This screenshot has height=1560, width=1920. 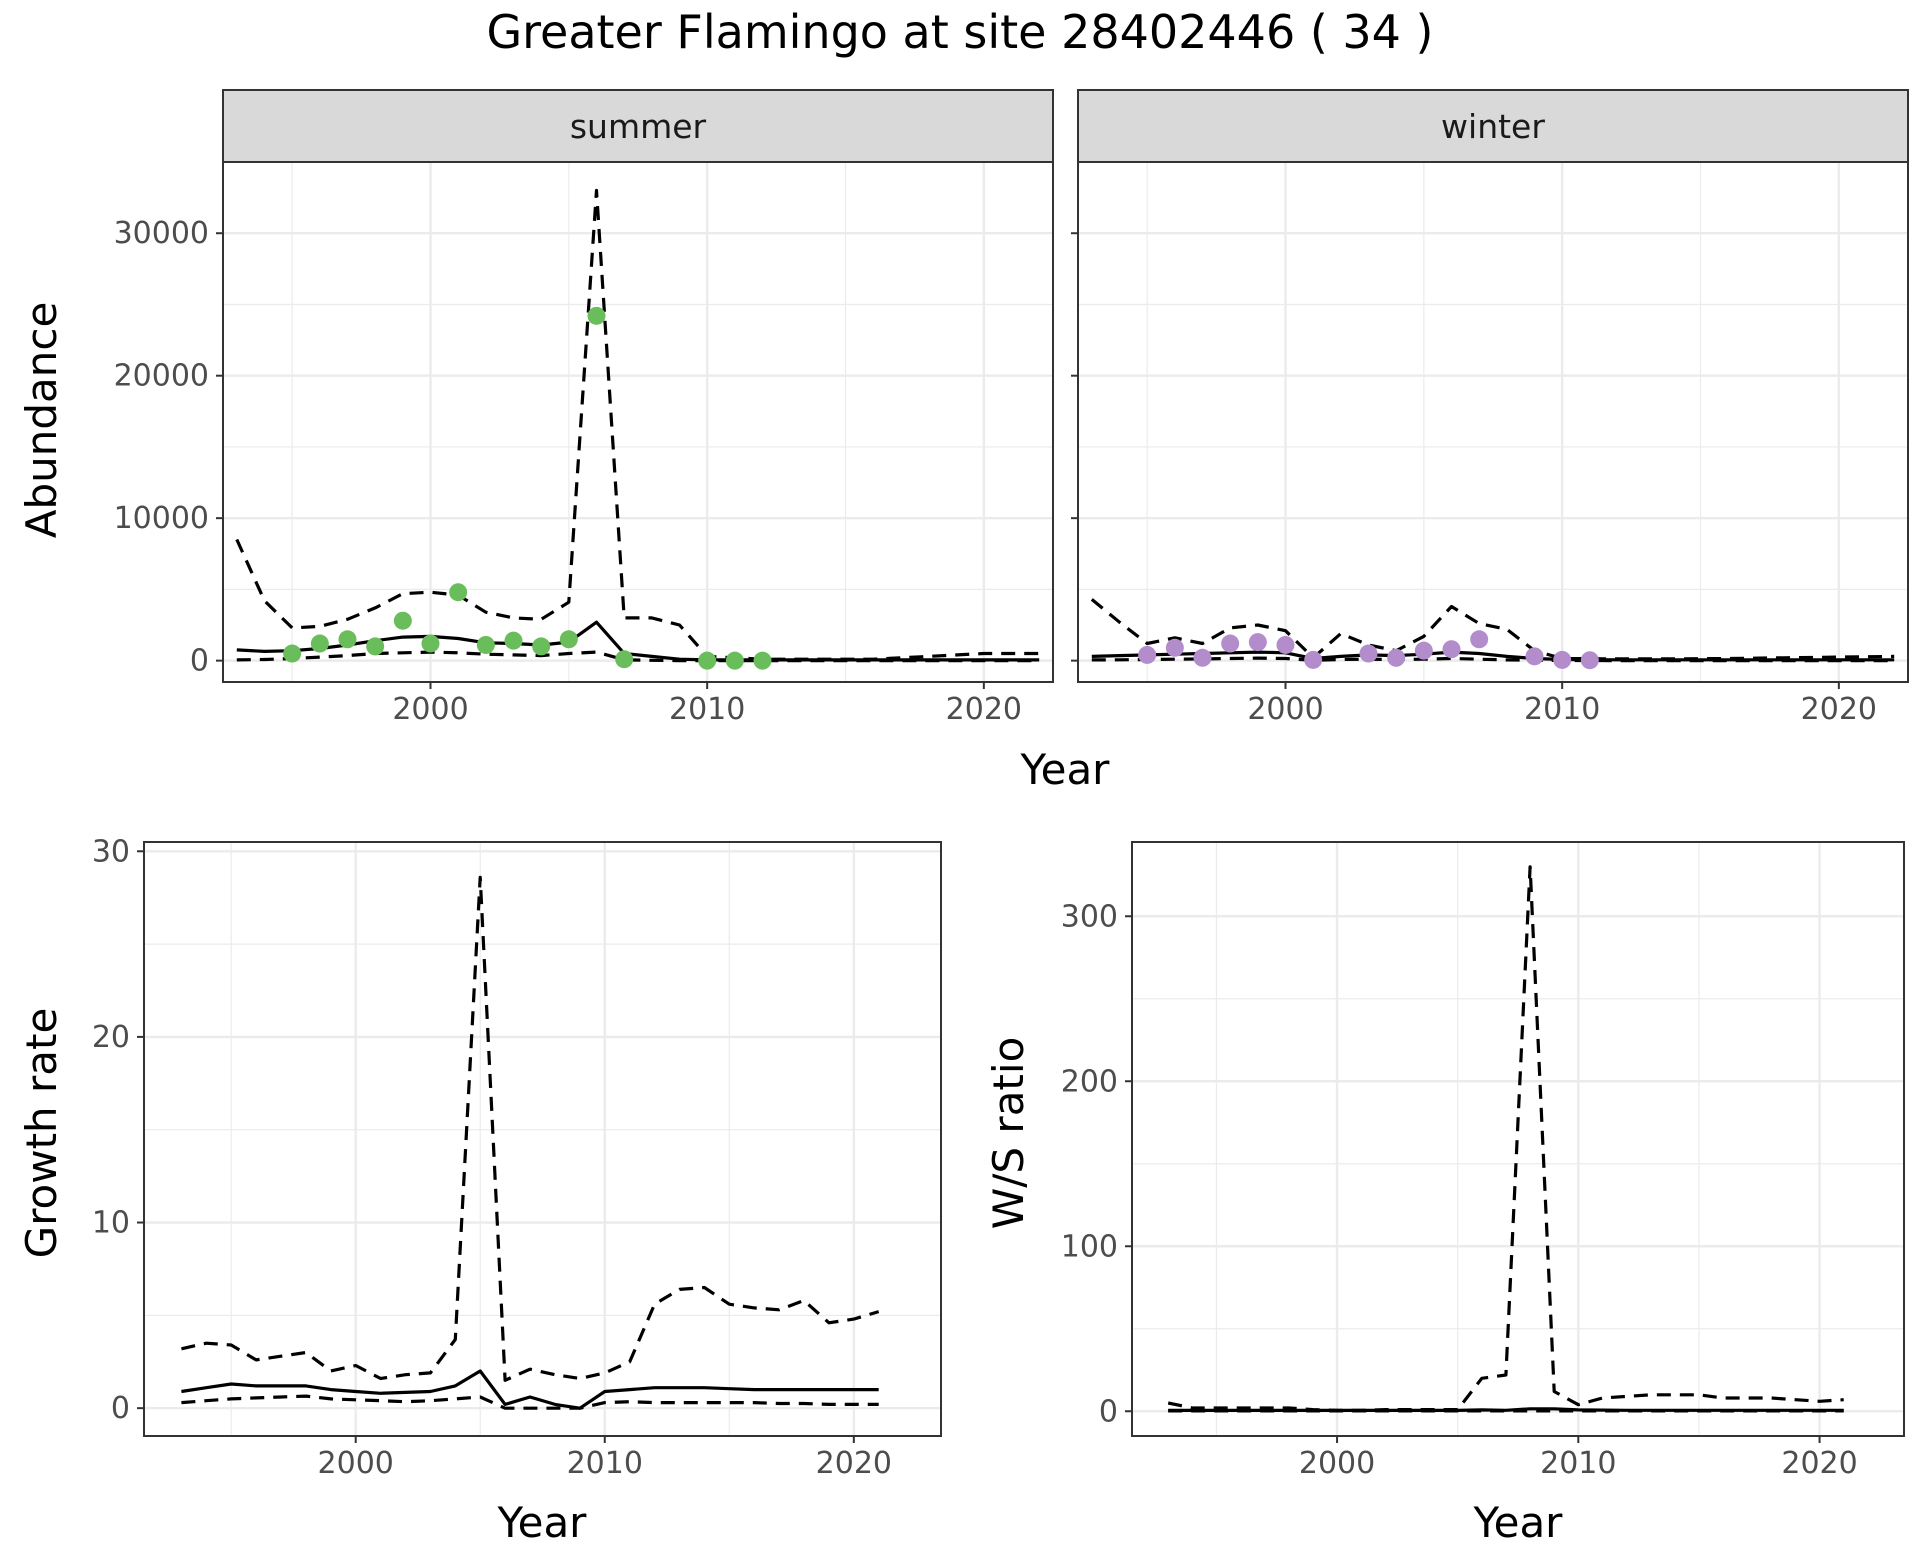 What do you see at coordinates (1839, 709) in the screenshot?
I see `winter-x-tick-label: 2020` at bounding box center [1839, 709].